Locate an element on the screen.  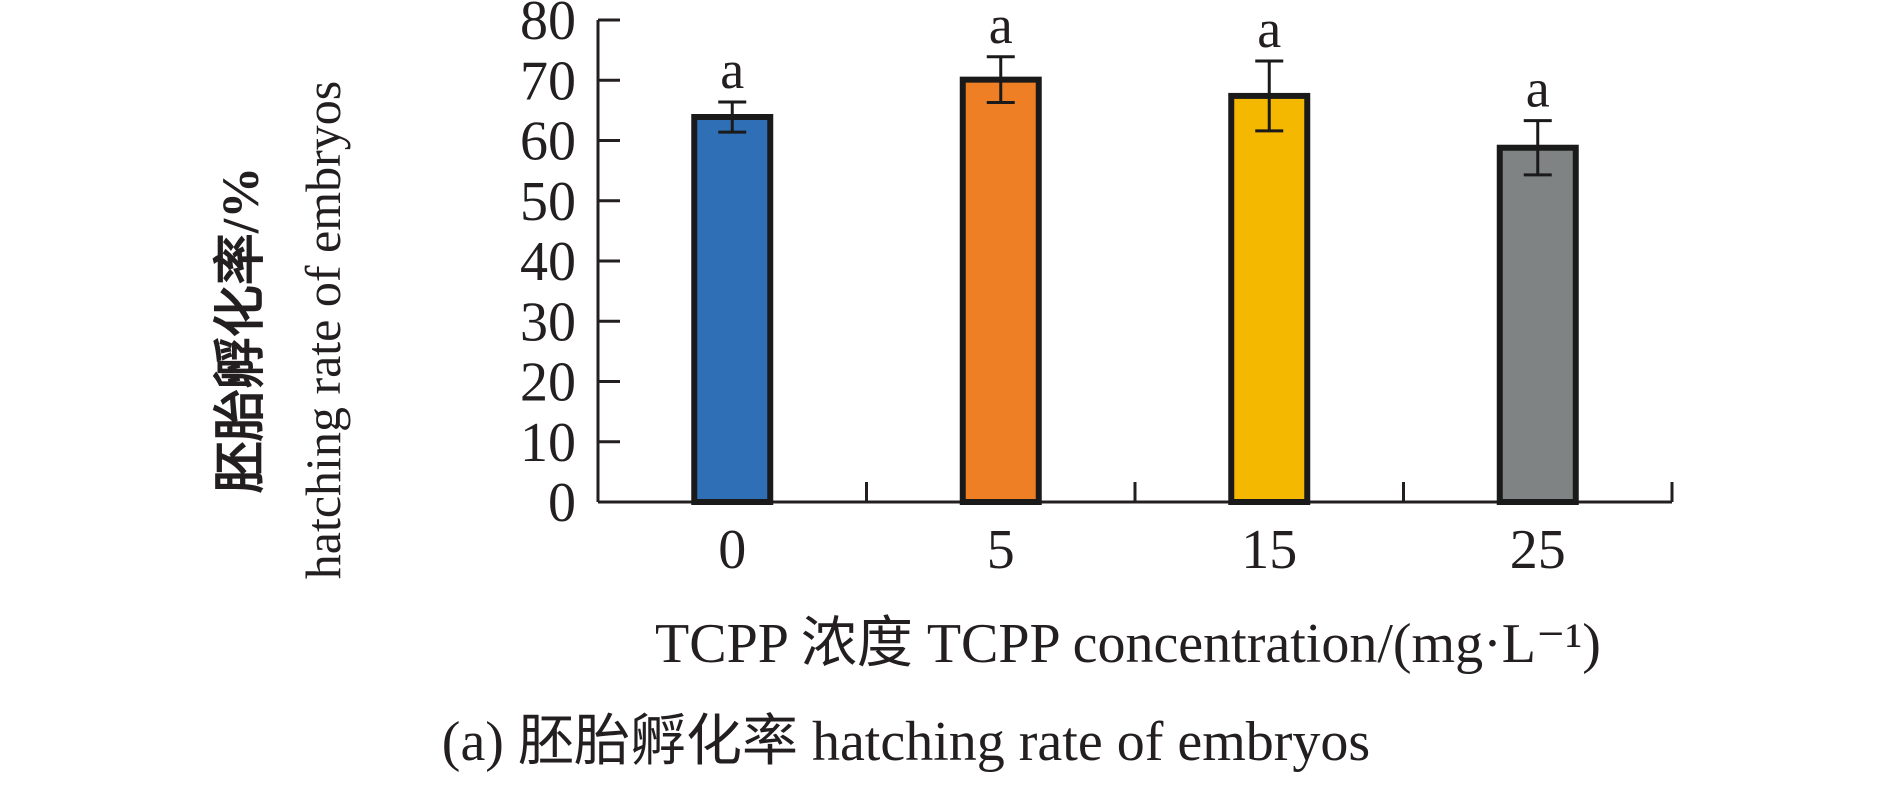
figure-caption: (a) 胚胎孵化率 hatching rate of embryos is located at coordinates (906, 742).